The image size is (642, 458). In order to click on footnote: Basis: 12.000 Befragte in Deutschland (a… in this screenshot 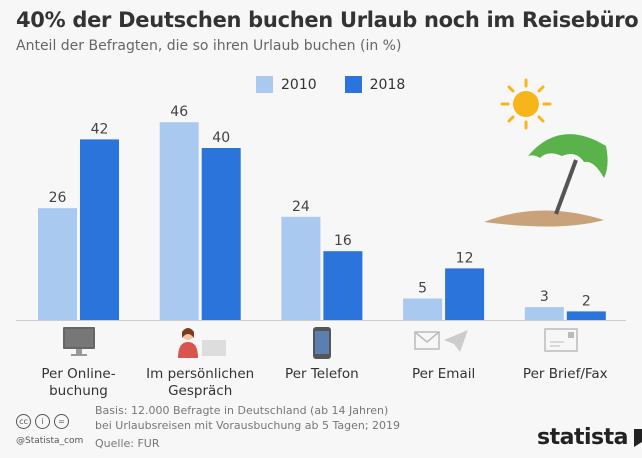, I will do `click(247, 427)`.